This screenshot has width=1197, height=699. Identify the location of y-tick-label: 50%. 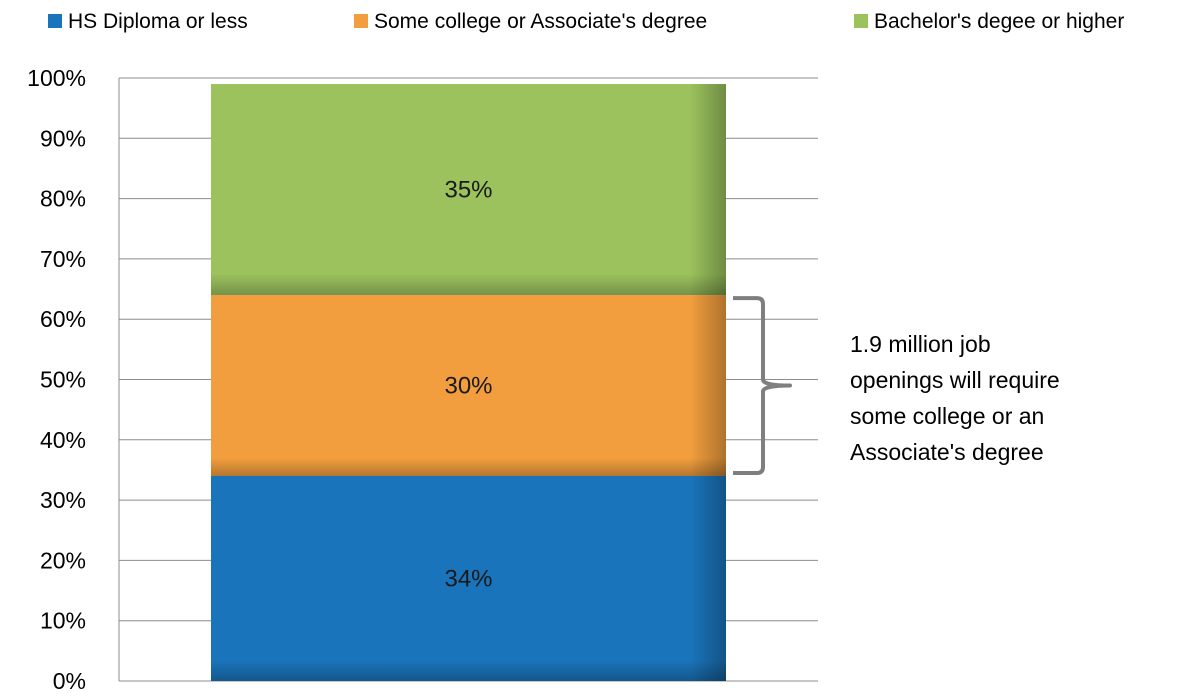
(63, 380).